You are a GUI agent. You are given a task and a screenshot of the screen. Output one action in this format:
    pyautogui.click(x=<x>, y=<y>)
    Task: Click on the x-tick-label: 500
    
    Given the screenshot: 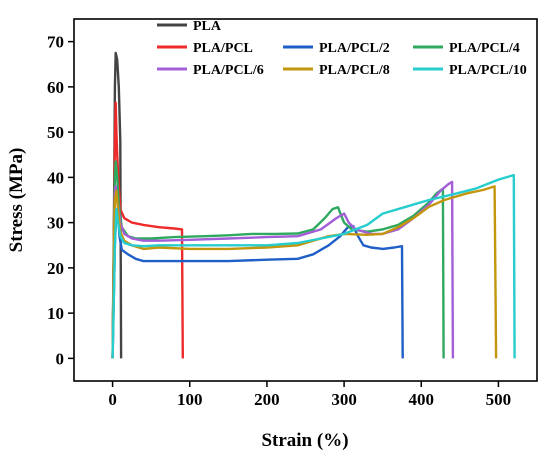 What is the action you would take?
    pyautogui.click(x=499, y=399)
    